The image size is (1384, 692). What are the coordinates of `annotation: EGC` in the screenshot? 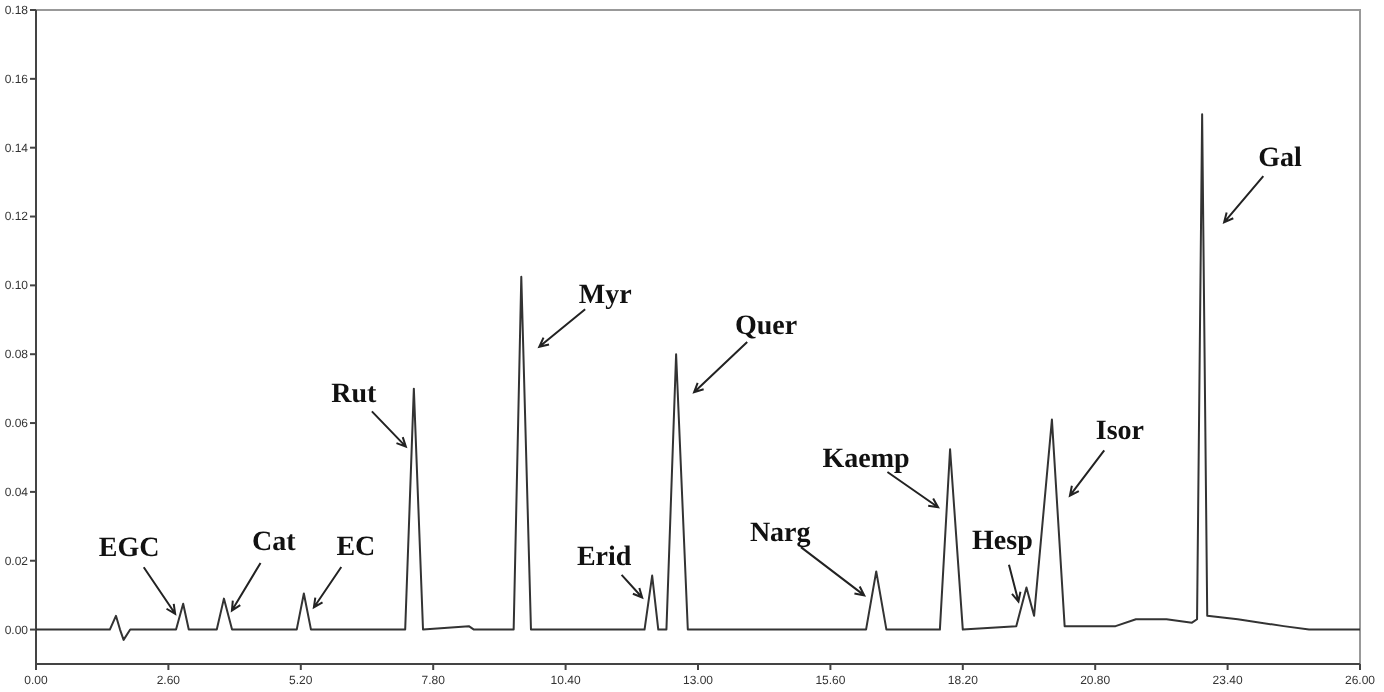 It's located at (129, 548).